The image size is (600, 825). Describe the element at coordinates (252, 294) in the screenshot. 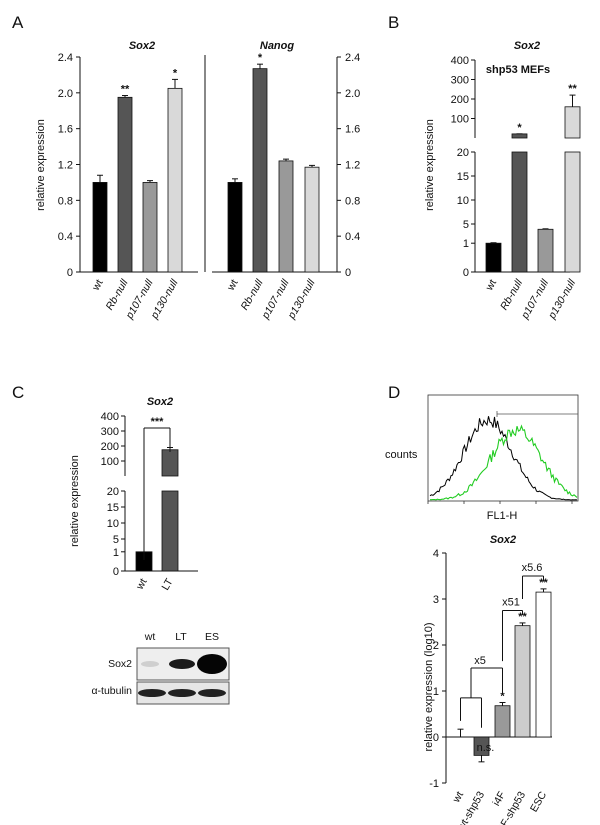

I see `panel-a-nanog-category-label: Rb-null` at that location.